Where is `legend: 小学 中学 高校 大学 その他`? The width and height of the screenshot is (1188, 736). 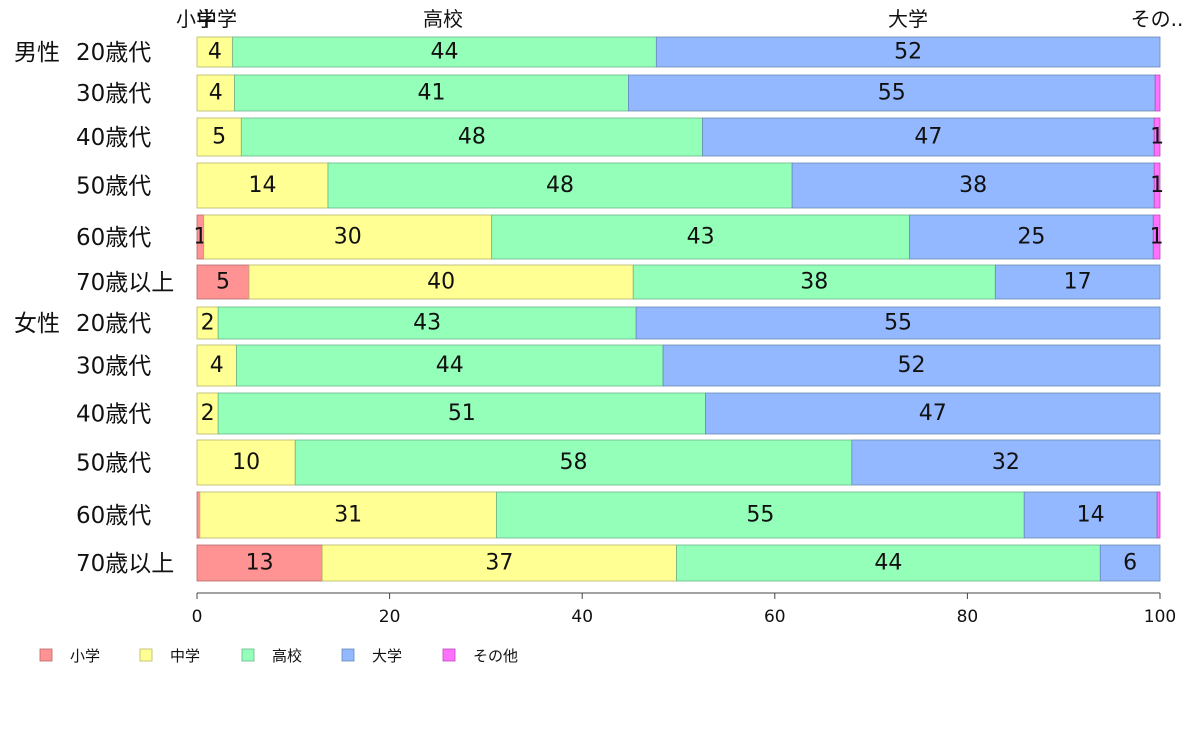
legend: 小学 中学 高校 大学 その他 is located at coordinates (278, 656).